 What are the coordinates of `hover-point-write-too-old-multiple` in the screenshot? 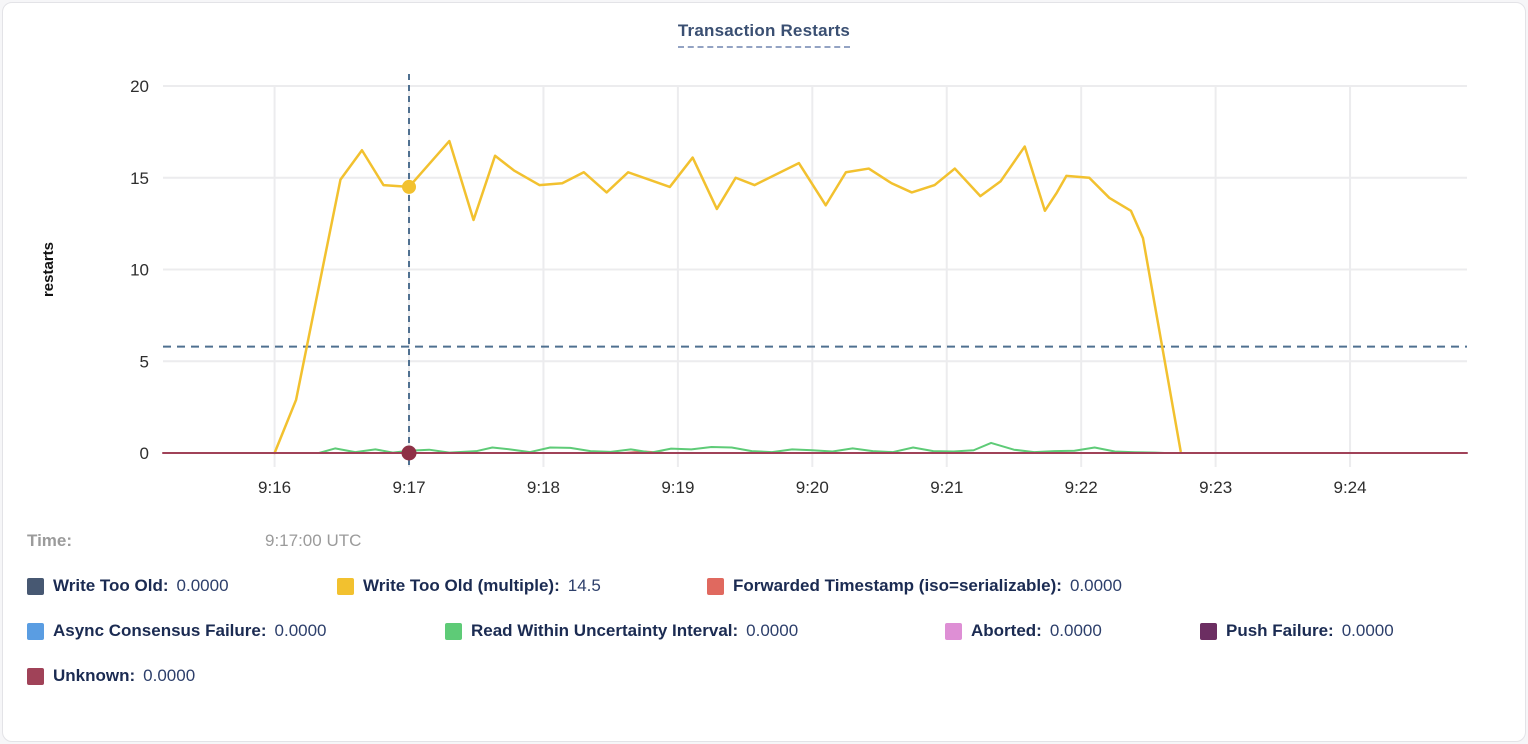 It's located at (409, 186).